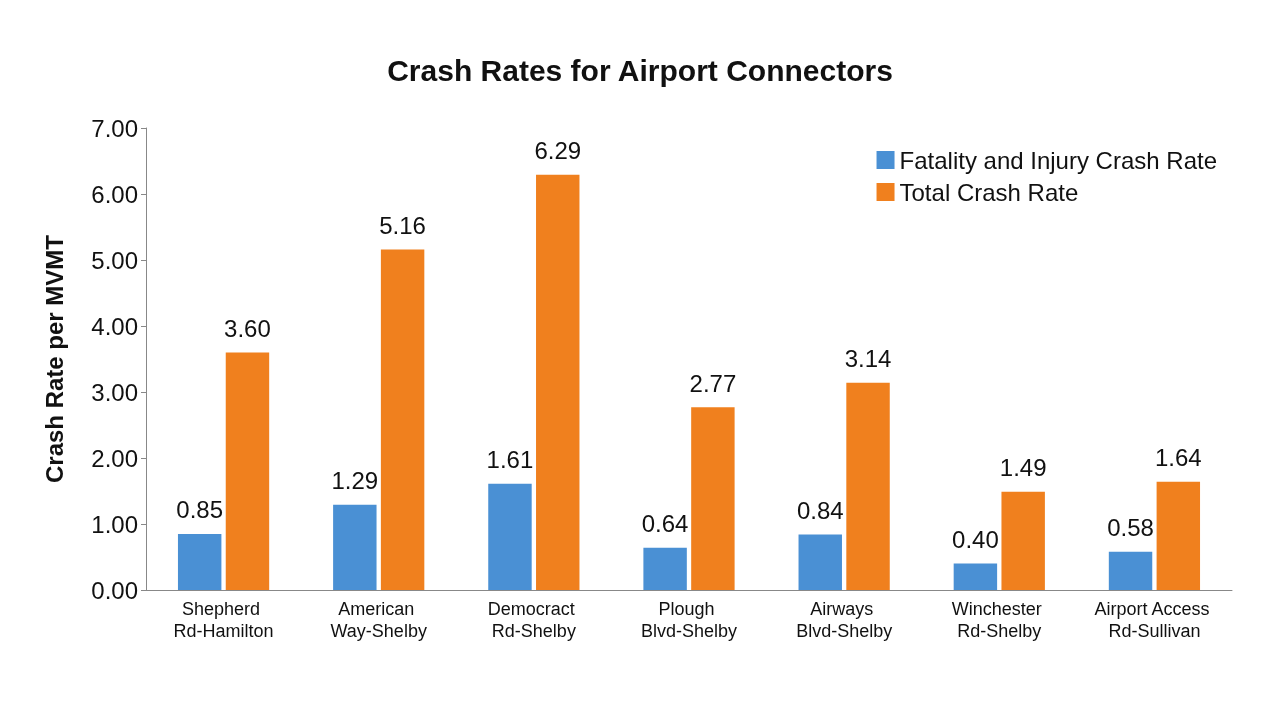 Image resolution: width=1280 pixels, height=704 pixels. Describe the element at coordinates (114, 524) in the screenshot. I see `y-tick-label: 1.00` at that location.